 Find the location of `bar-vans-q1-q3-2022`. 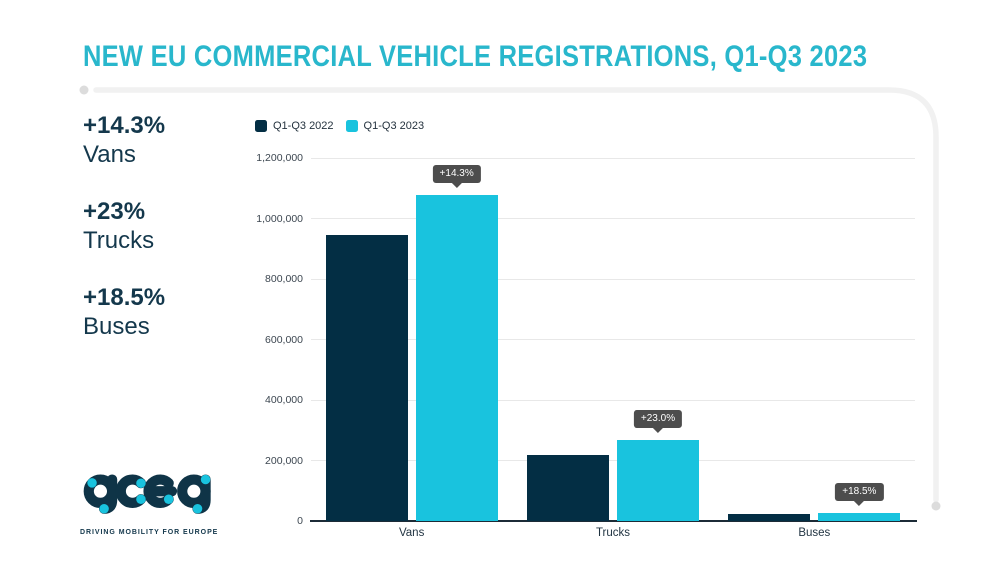

bar-vans-q1-q3-2022 is located at coordinates (366, 378).